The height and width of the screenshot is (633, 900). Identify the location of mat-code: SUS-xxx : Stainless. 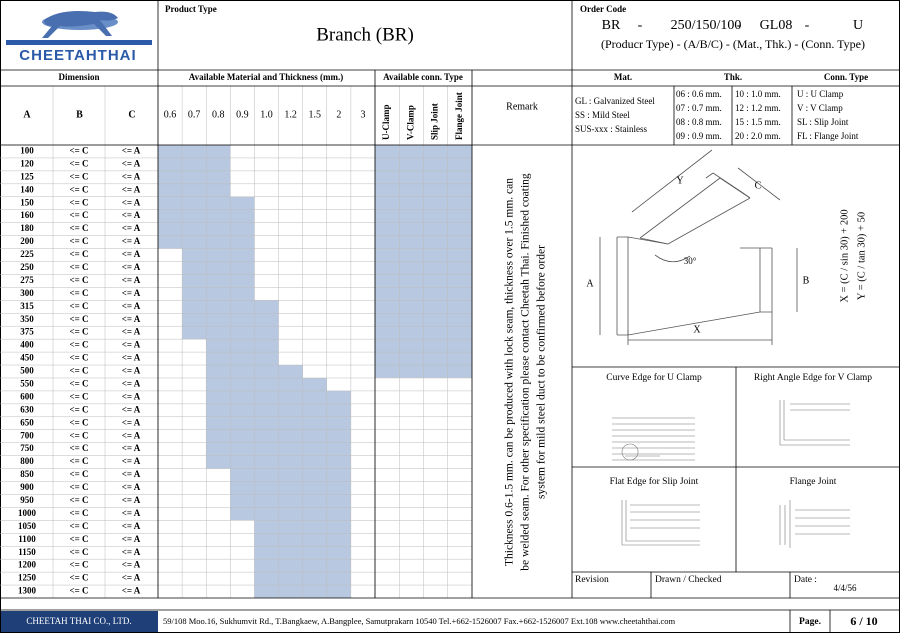
(611, 129).